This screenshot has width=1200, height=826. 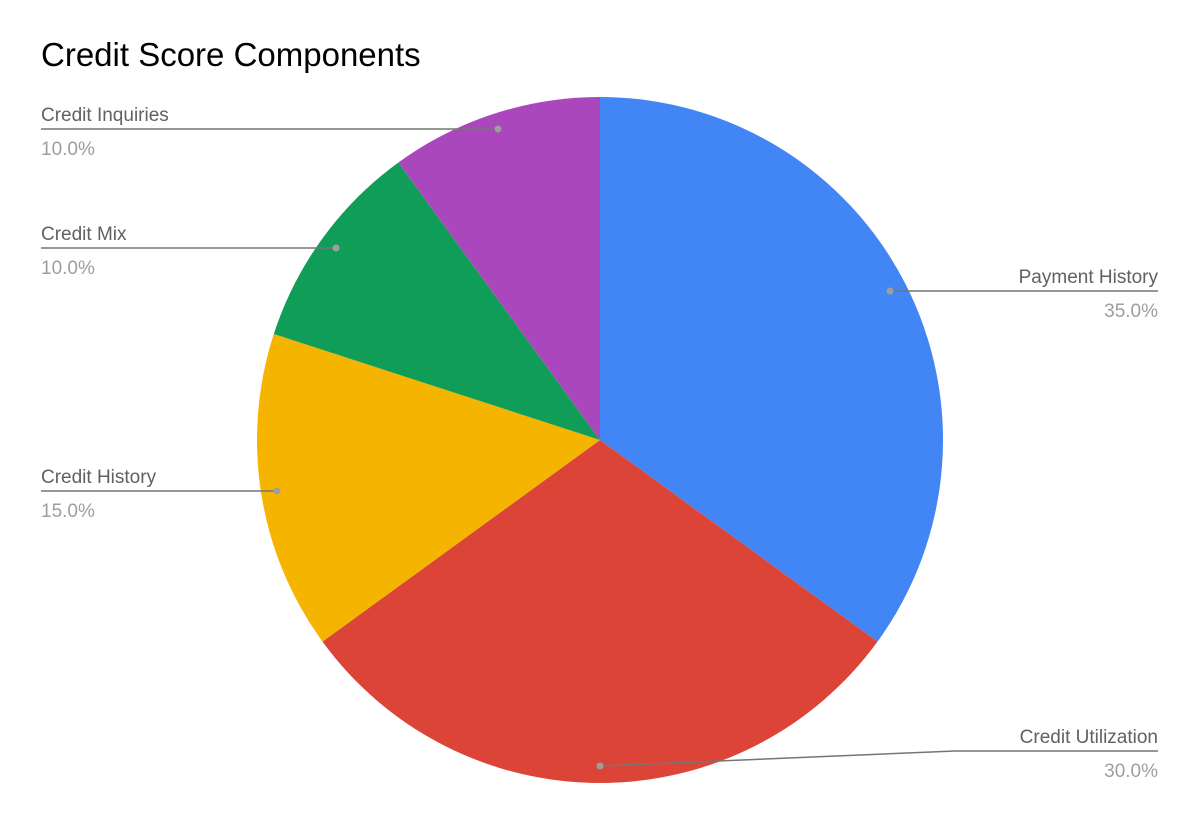 What do you see at coordinates (84, 234) in the screenshot?
I see `slice-label-credit-mix: Credit Mix` at bounding box center [84, 234].